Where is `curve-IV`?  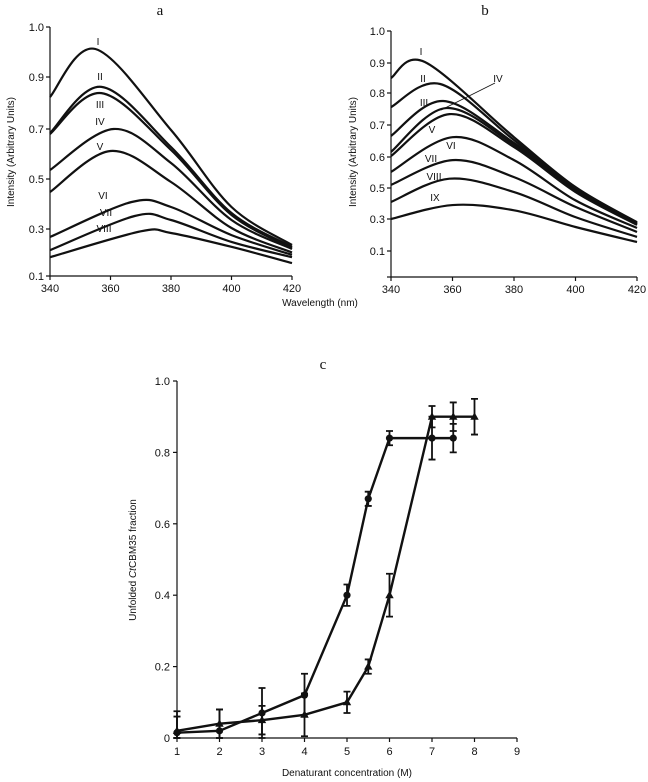
curve-IV is located at coordinates (171, 188).